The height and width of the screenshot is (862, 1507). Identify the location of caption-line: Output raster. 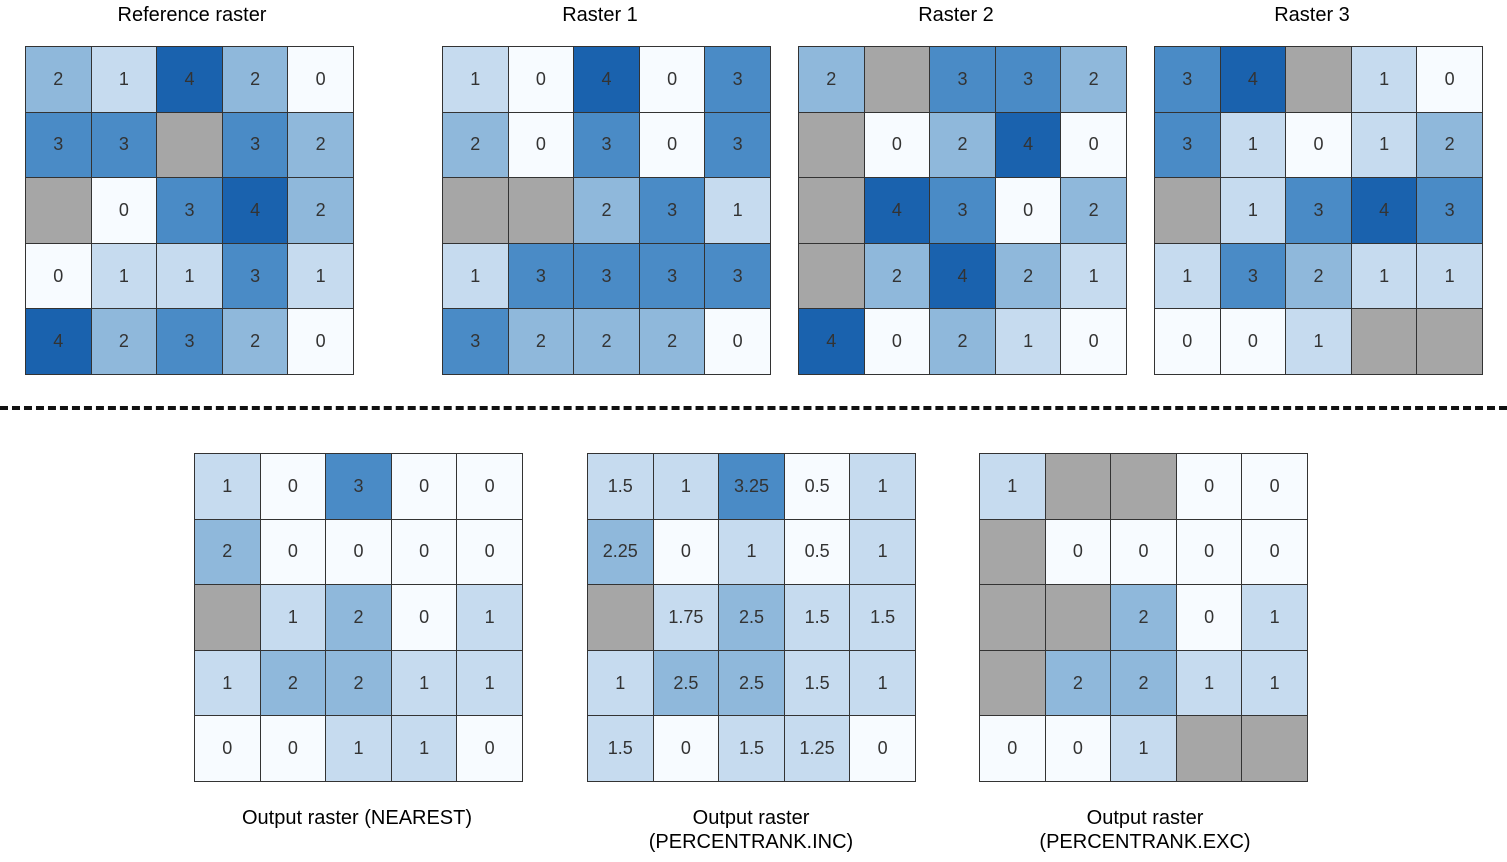
(751, 818).